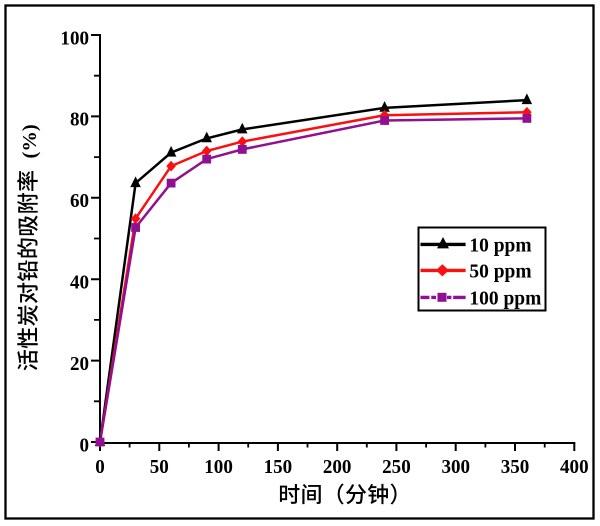 The width and height of the screenshot is (600, 526). Describe the element at coordinates (505, 298) in the screenshot. I see `svg-text: 100 ppm` at that location.